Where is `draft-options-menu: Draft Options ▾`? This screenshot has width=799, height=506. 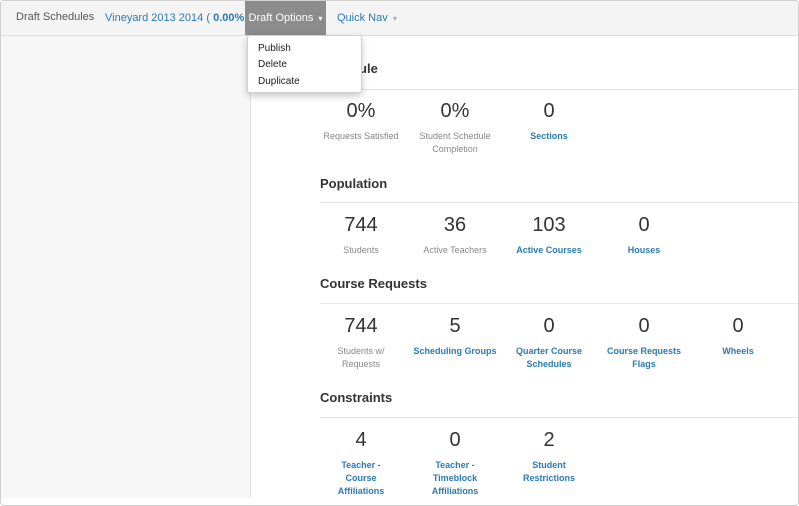 draft-options-menu: Draft Options ▾ is located at coordinates (285, 18).